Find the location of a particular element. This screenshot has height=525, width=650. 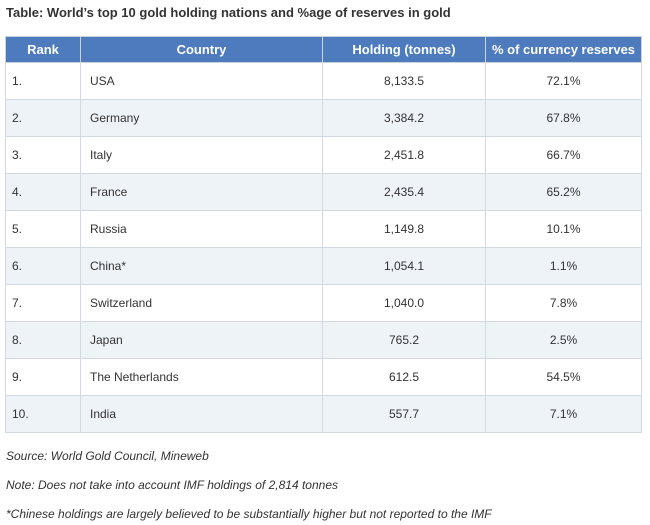

table-row: 2. Germany 3,384.2 67.8% is located at coordinates (323, 118).